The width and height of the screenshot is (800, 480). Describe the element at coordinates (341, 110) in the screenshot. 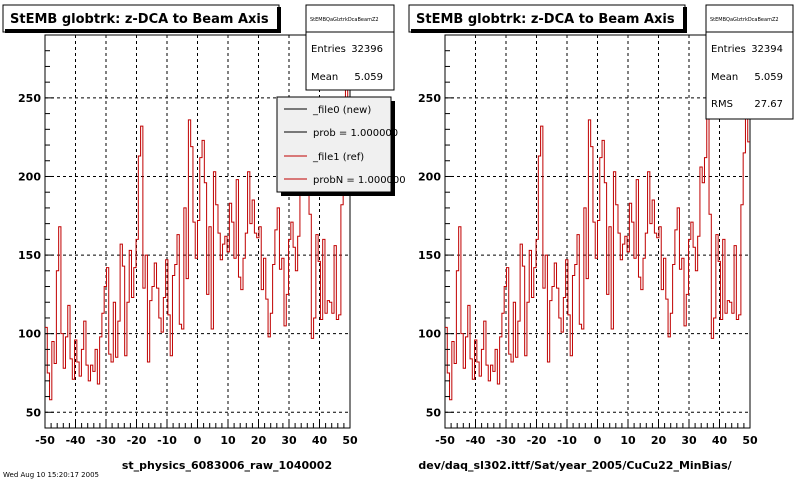

I see `legend-label-file0: _file0 (new)` at that location.